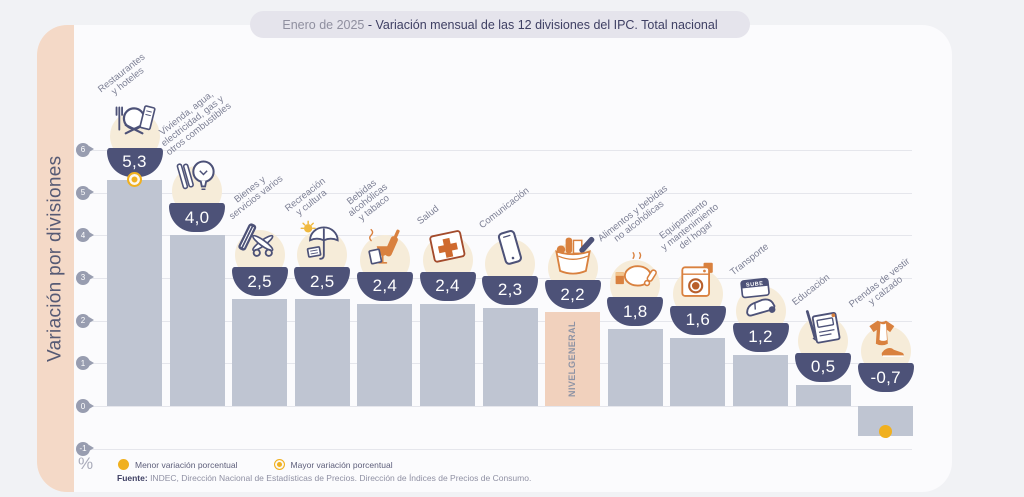  What do you see at coordinates (319, 240) in the screenshot?
I see `recreation-culture-icon` at bounding box center [319, 240].